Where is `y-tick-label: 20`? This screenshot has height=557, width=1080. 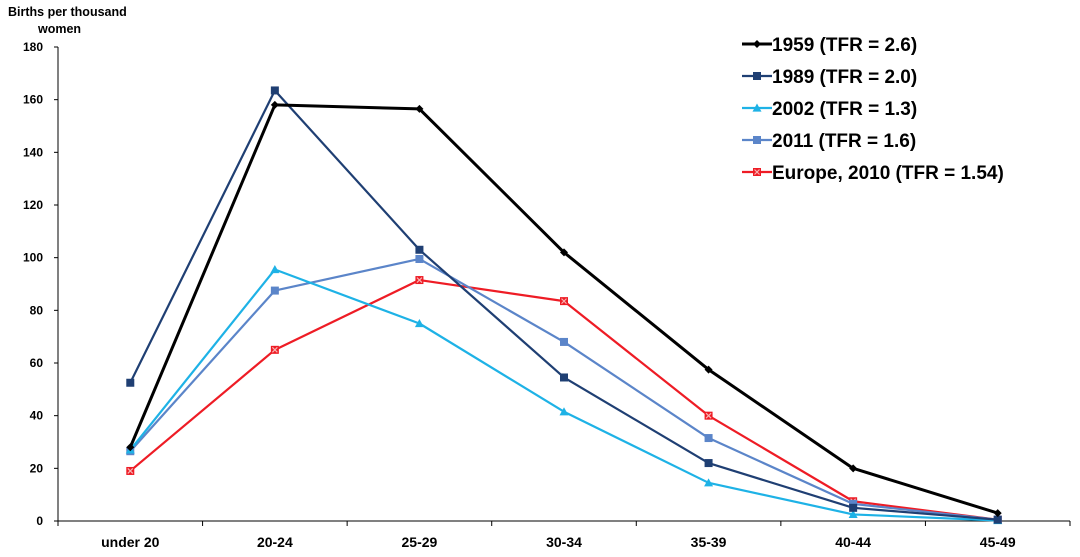 y-tick-label: 20 is located at coordinates (37, 468).